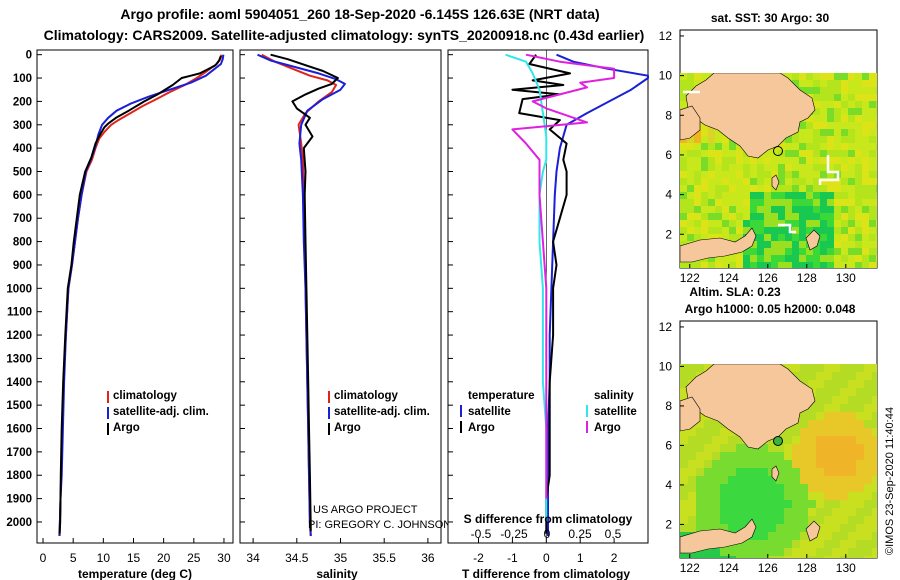 This screenshot has width=900, height=580. Describe the element at coordinates (666, 36) in the screenshot. I see `map-y-tick-label: 12` at that location.